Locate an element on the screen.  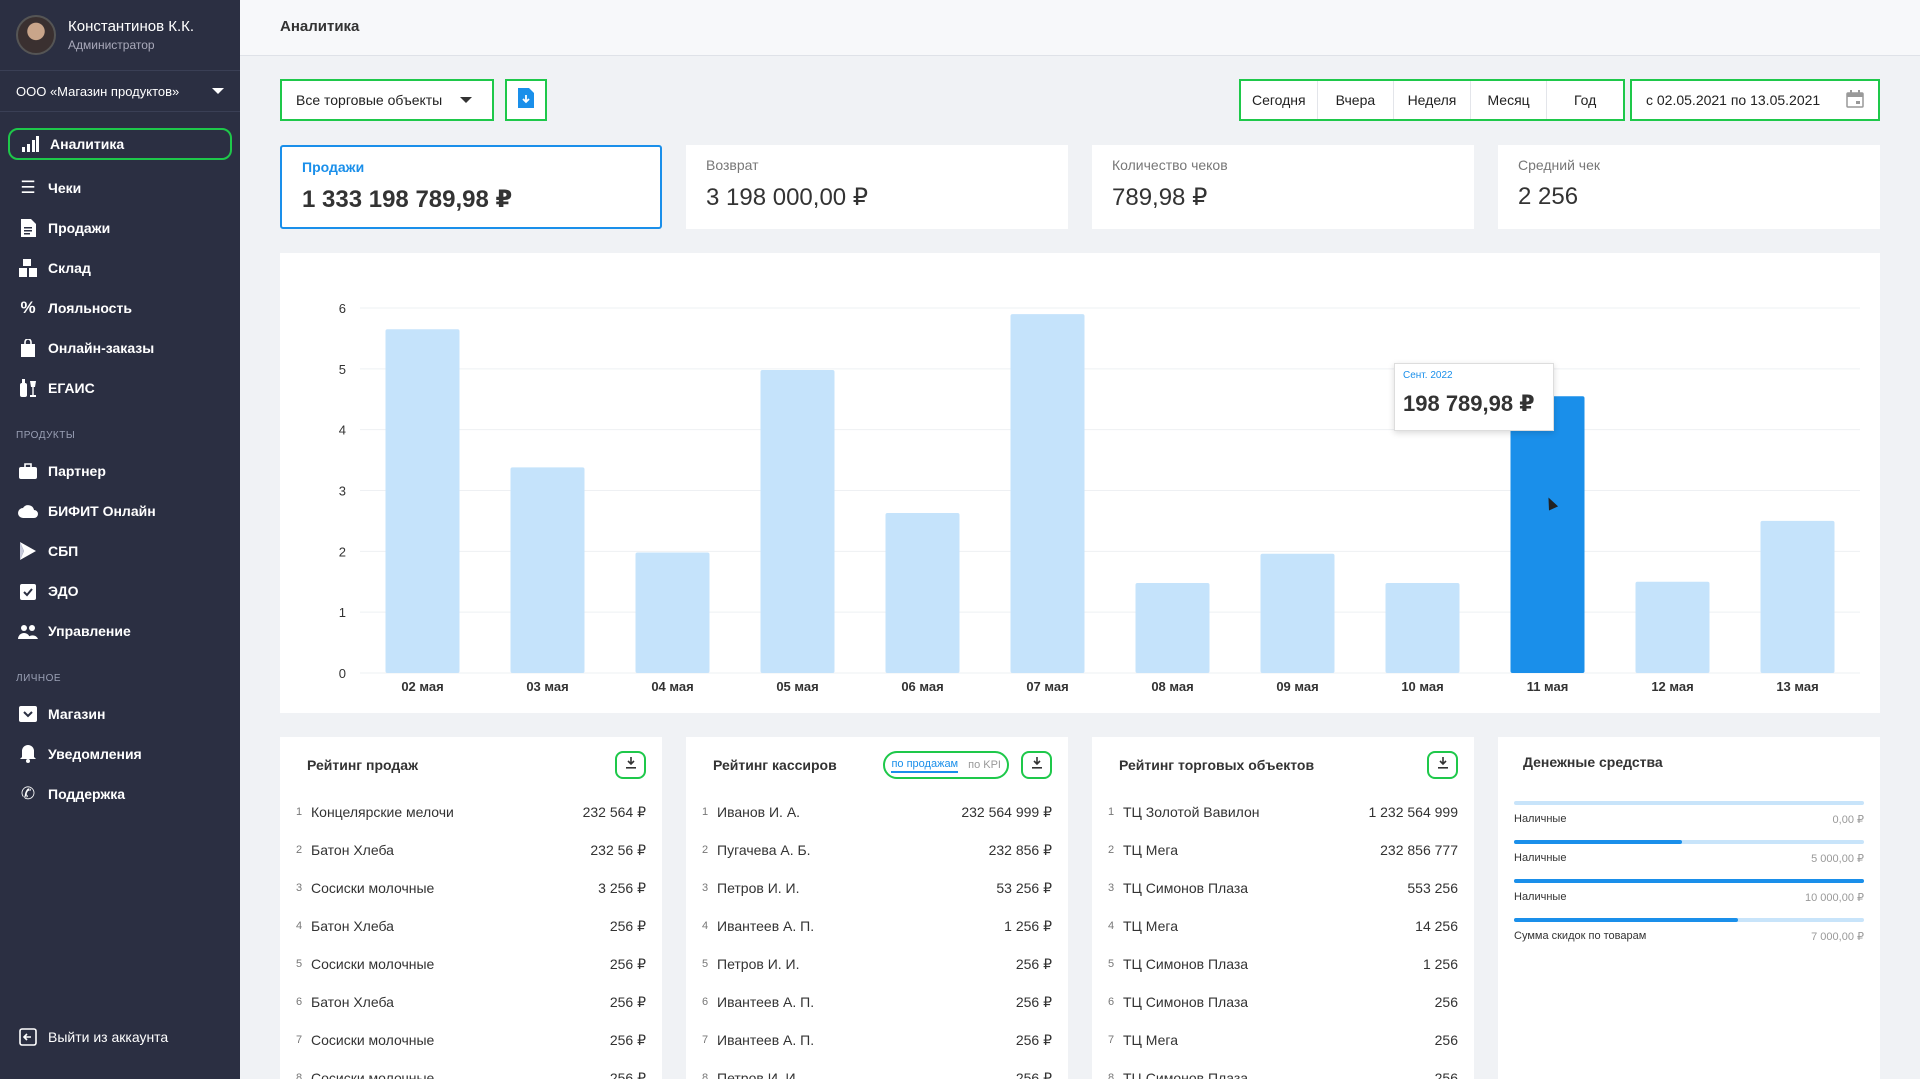
nav-item-sales: Продажи is located at coordinates (120, 228).